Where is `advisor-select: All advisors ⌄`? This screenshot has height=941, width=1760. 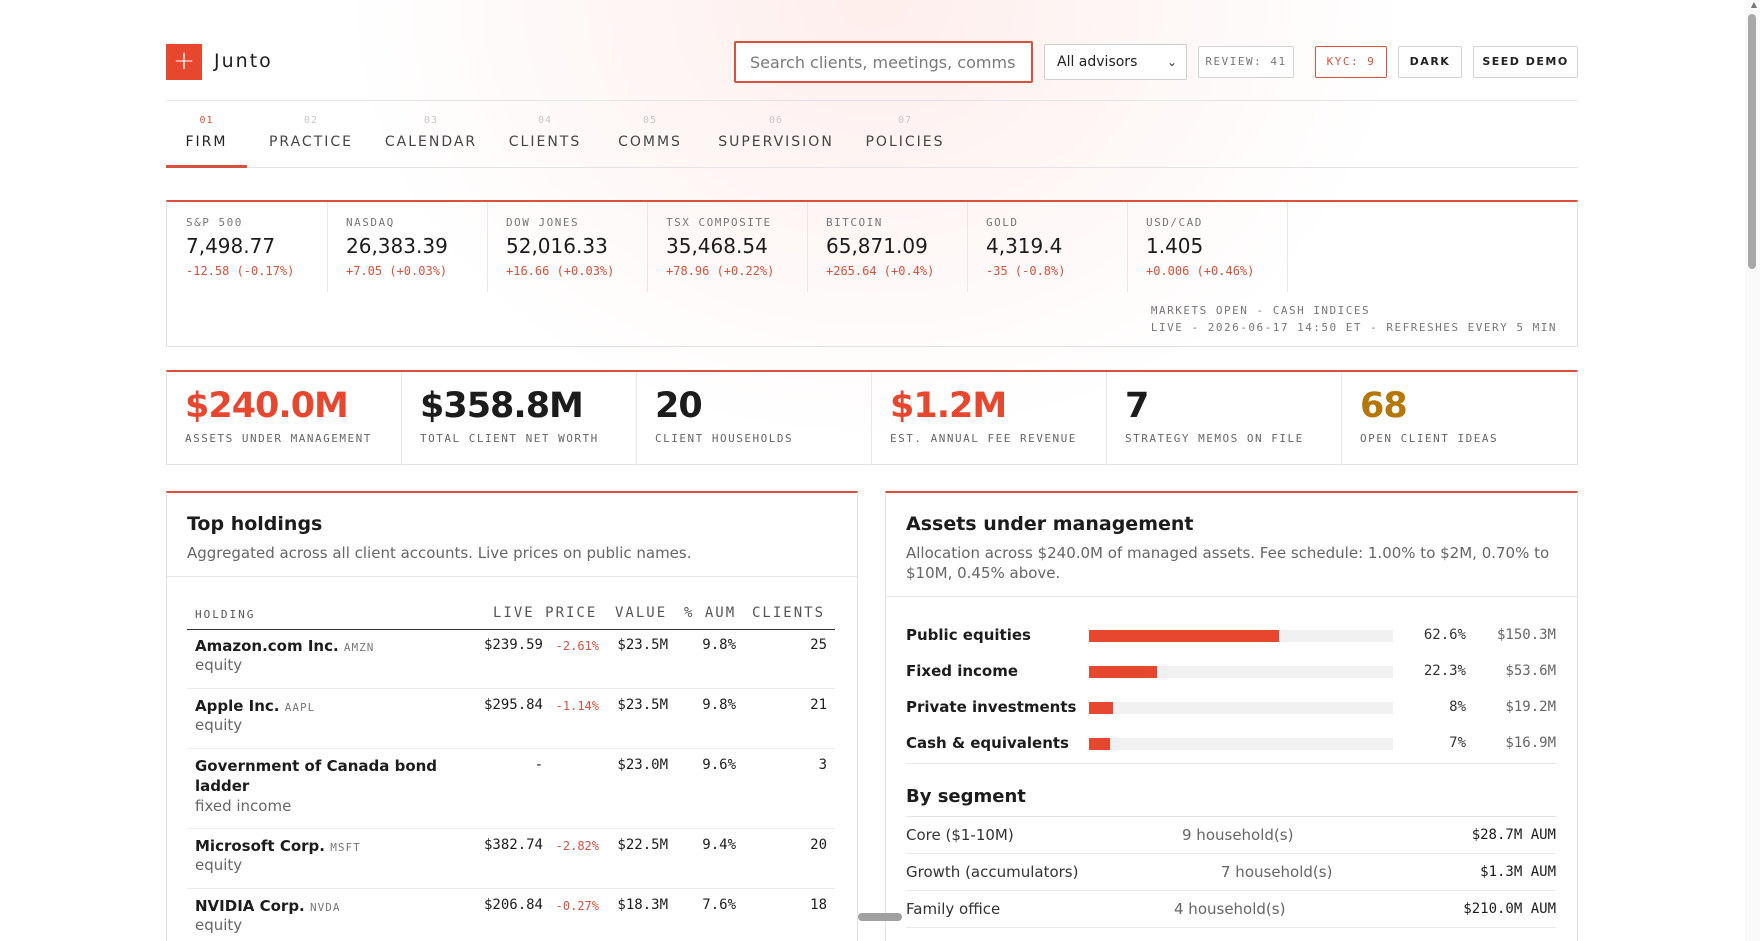 advisor-select: All advisors ⌄ is located at coordinates (1115, 62).